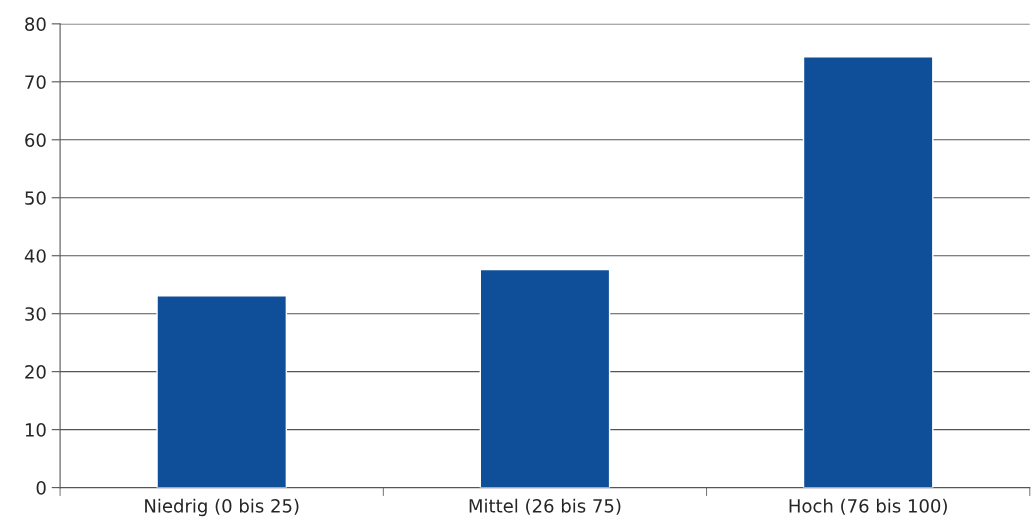 This screenshot has height=530, width=1036. I want to click on y-tick-label: 30, so click(35, 314).